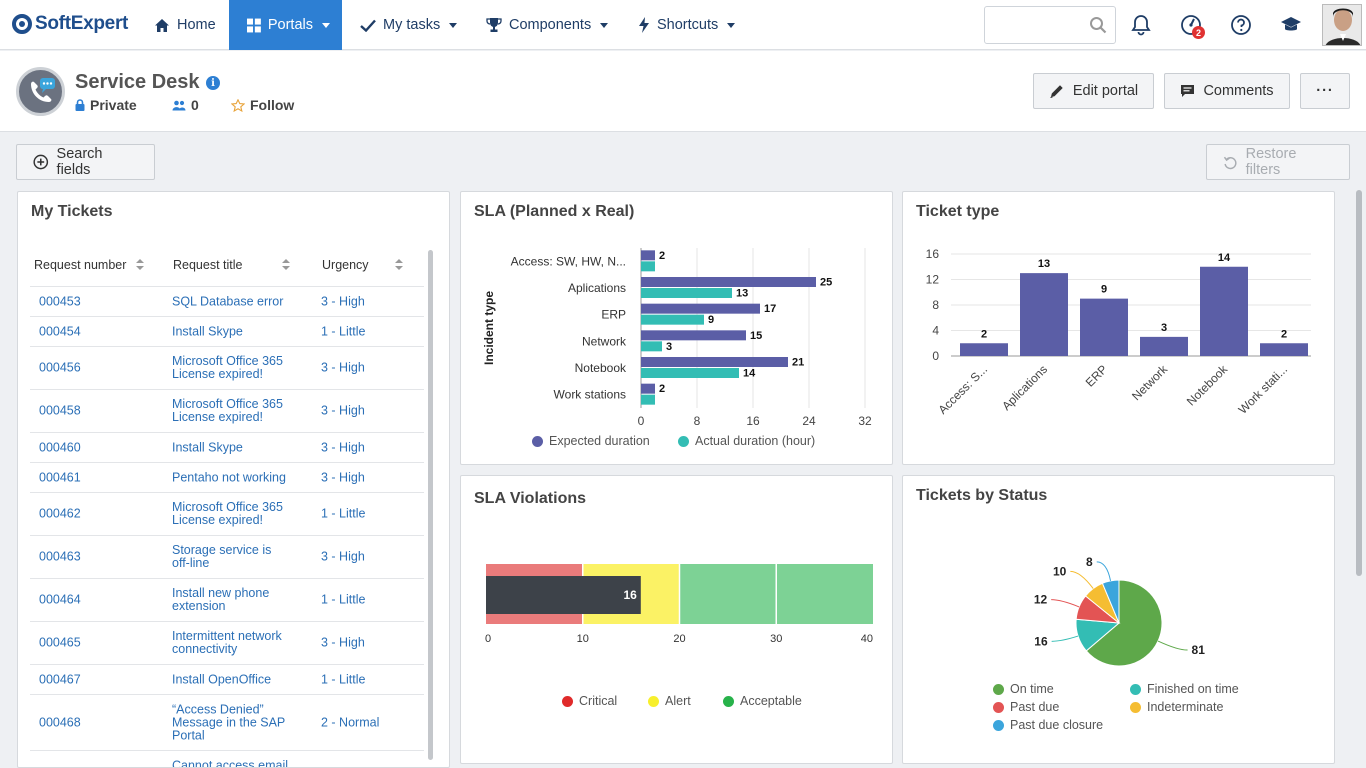 Image resolution: width=1366 pixels, height=768 pixels. Describe the element at coordinates (60, 556) in the screenshot. I see `cell-number: 000463` at that location.